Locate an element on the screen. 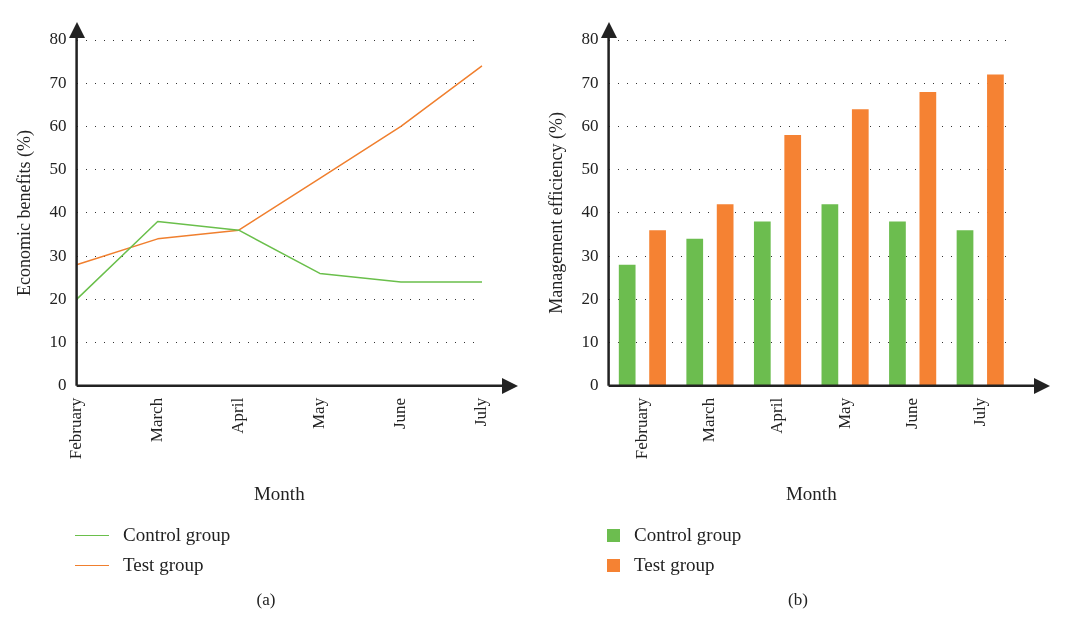 Image resolution: width=1065 pixels, height=618 pixels. y-axis-title: Economic benefits (%) is located at coordinates (24, 212).